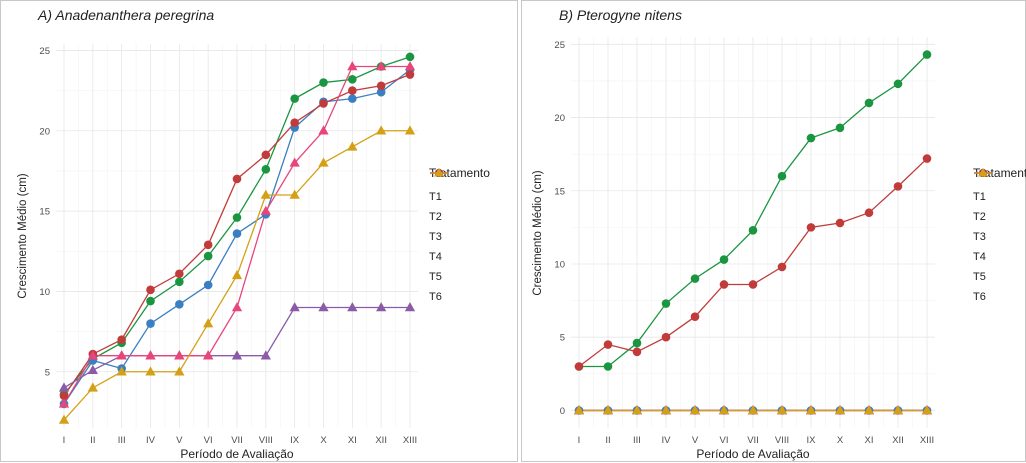  Describe the element at coordinates (979, 297) in the screenshot. I see `legend-label: T6` at that location.